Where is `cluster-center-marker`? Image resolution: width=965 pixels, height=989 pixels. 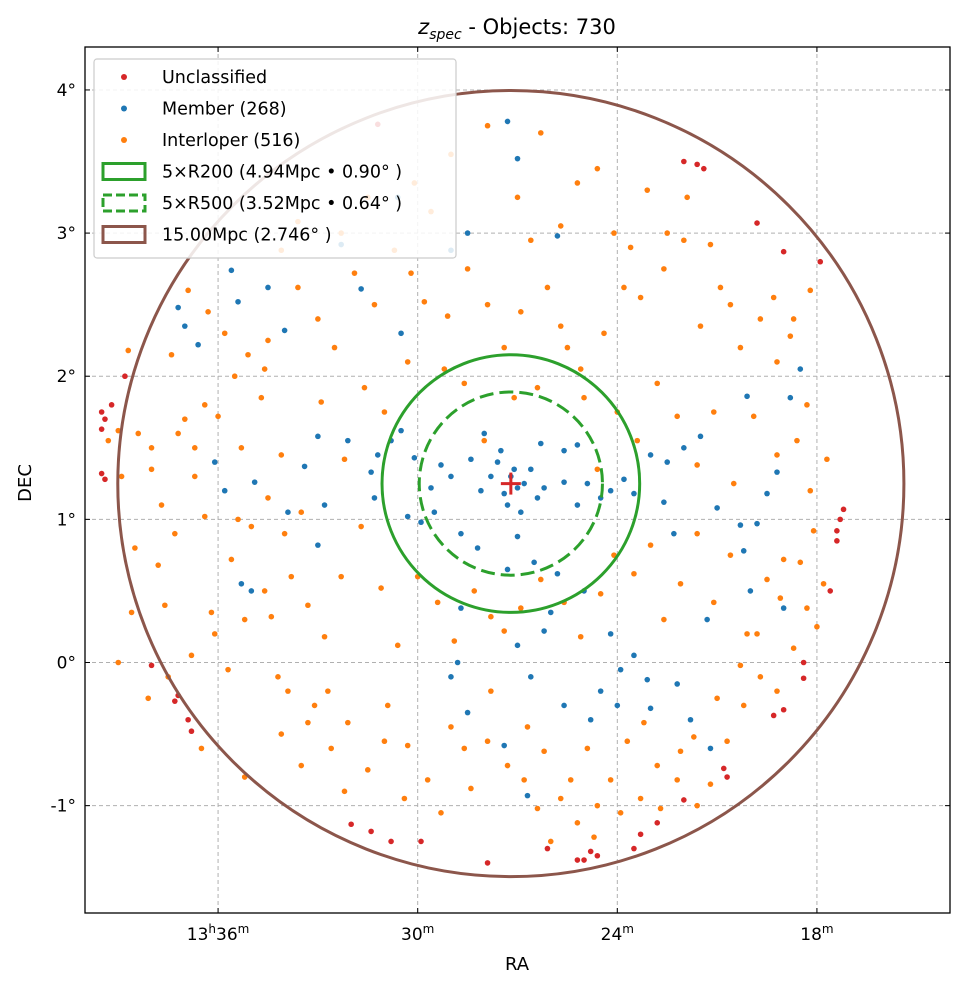 cluster-center-marker is located at coordinates (510, 483).